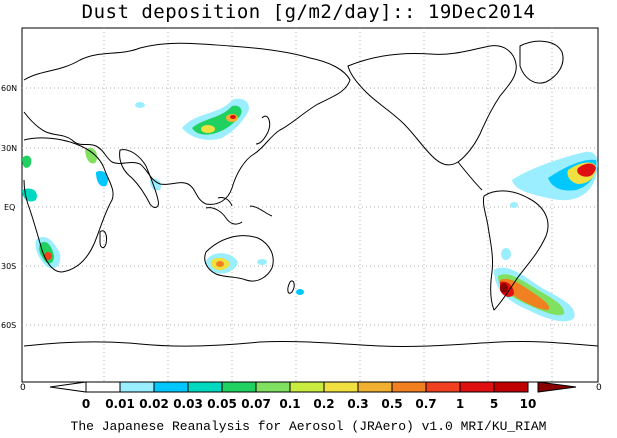  What do you see at coordinates (9, 148) in the screenshot?
I see `lat-label-30n: 30N` at bounding box center [9, 148].